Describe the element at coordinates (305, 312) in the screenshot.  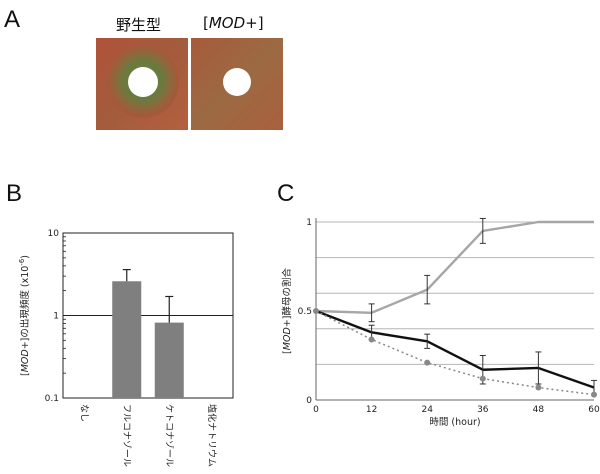
I see `panel-c-ytick-label: 0.5` at that location.